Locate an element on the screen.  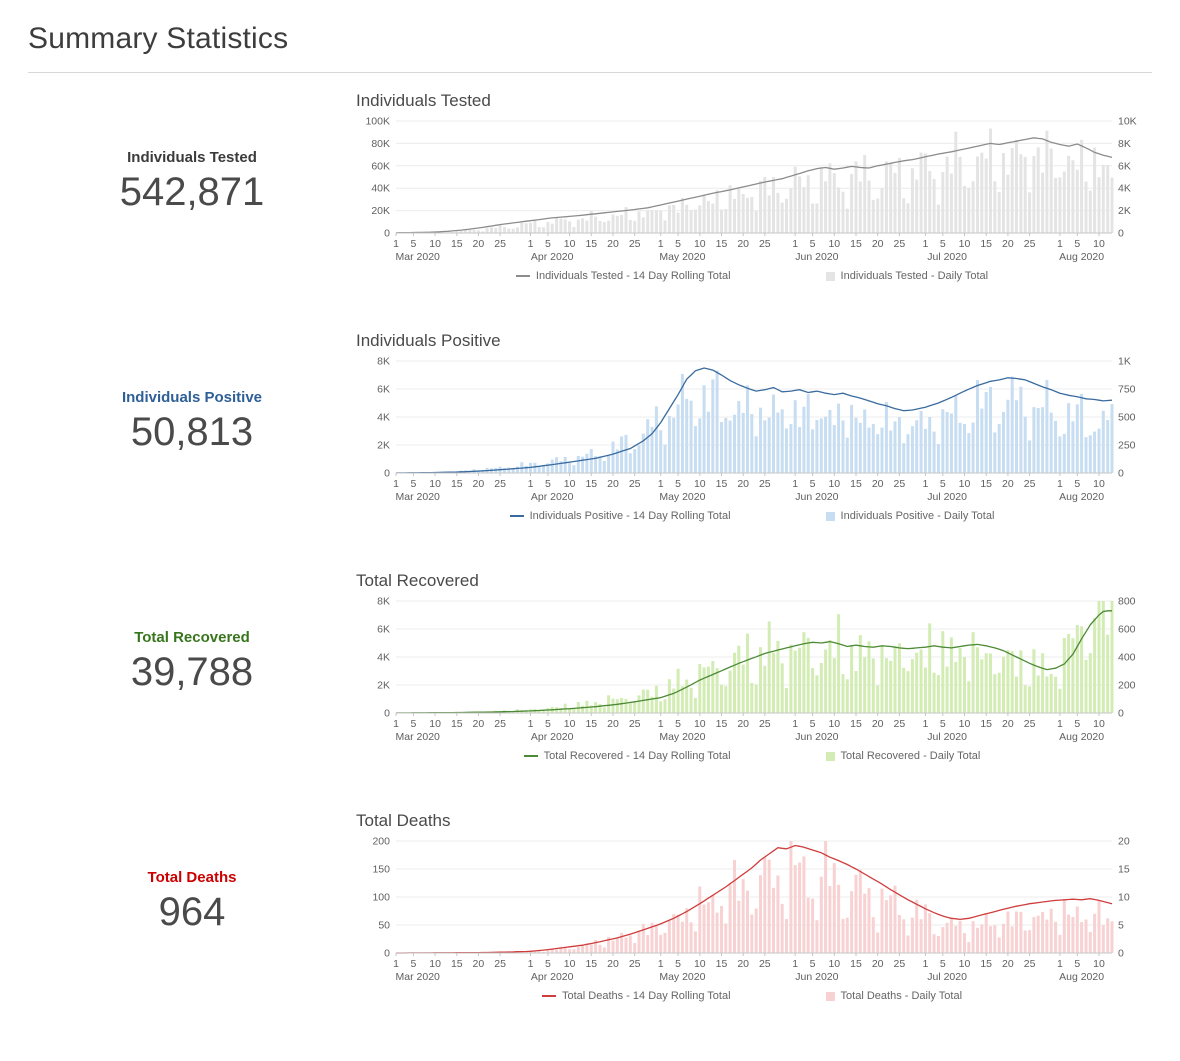
legend-item-daily-total: Individuals Positive - Daily Total is located at coordinates (910, 516).